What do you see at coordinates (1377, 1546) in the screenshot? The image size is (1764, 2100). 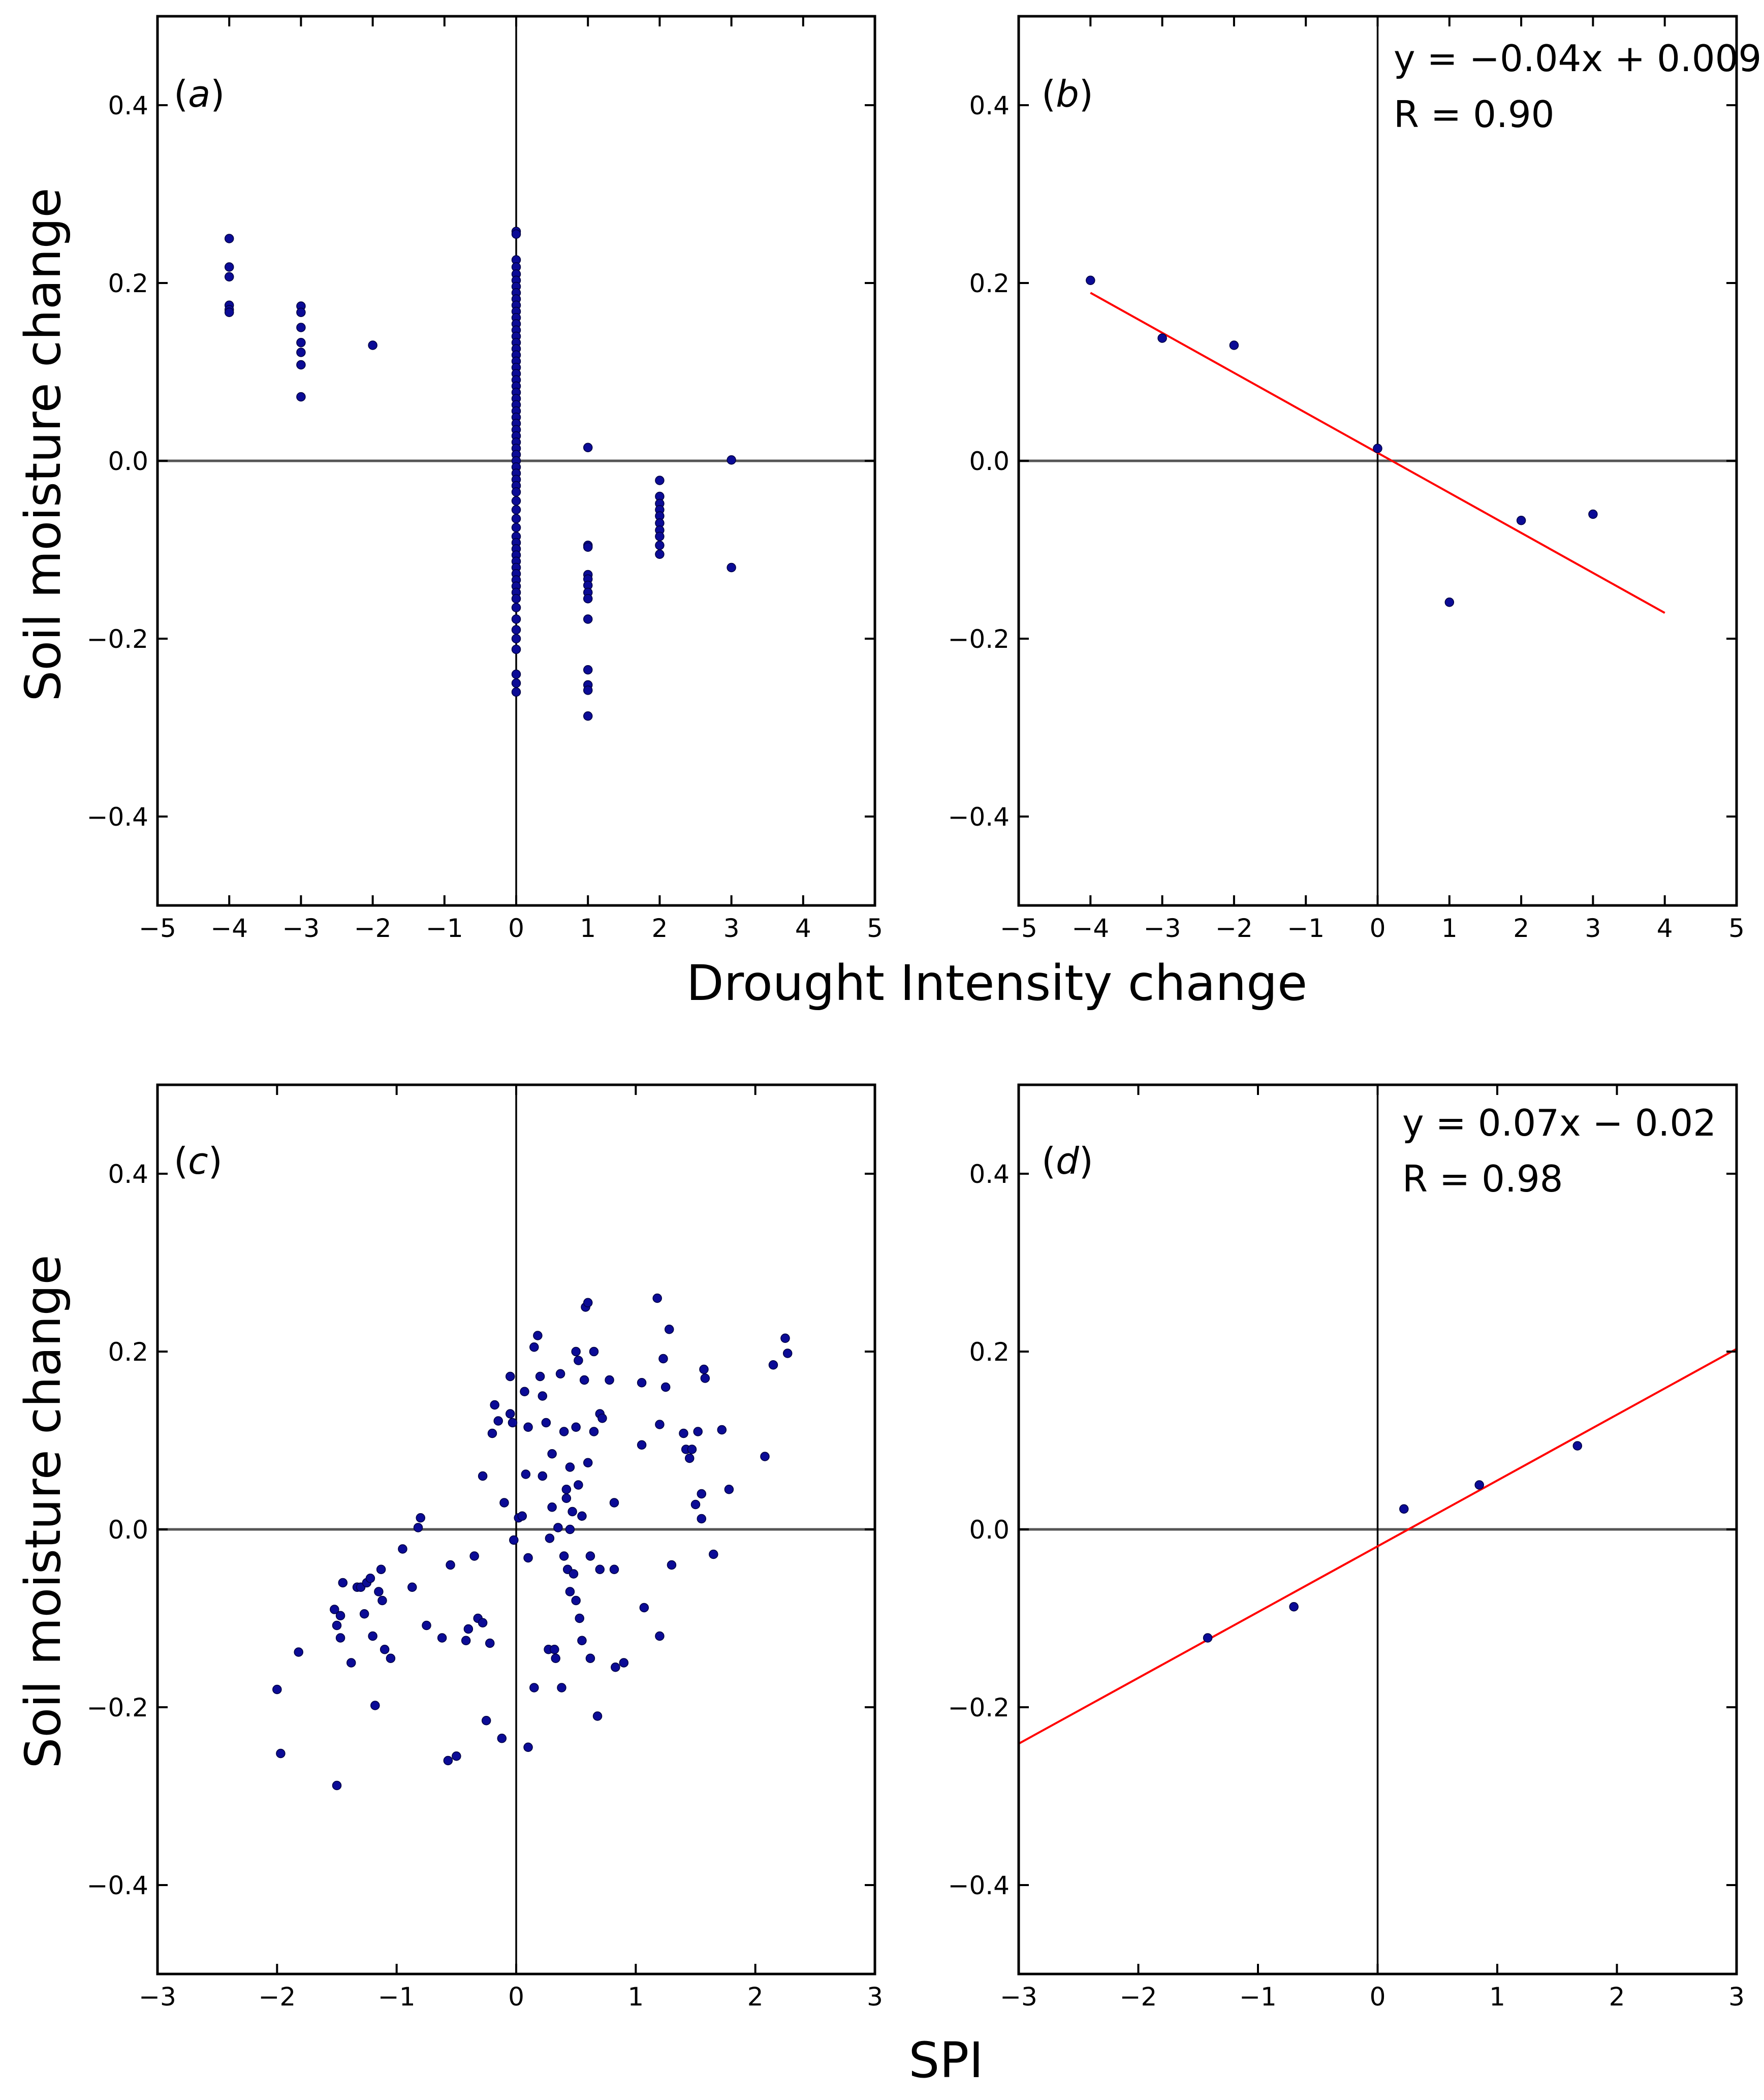 I see `panel-d-fit` at bounding box center [1377, 1546].